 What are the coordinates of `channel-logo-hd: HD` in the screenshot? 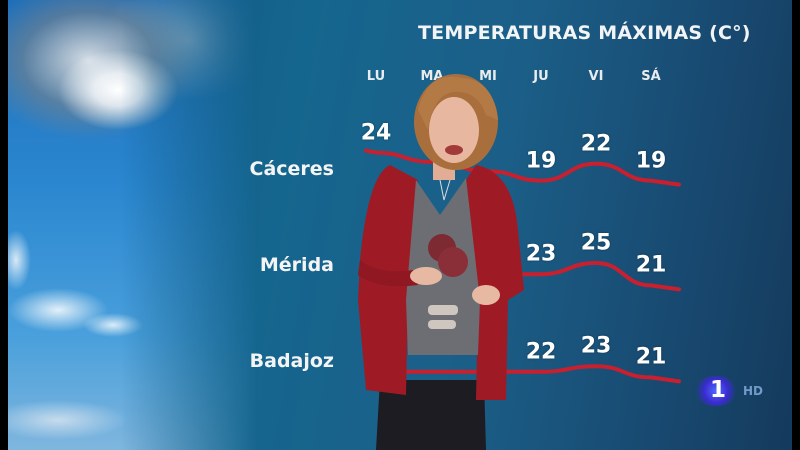 It's located at (753, 391).